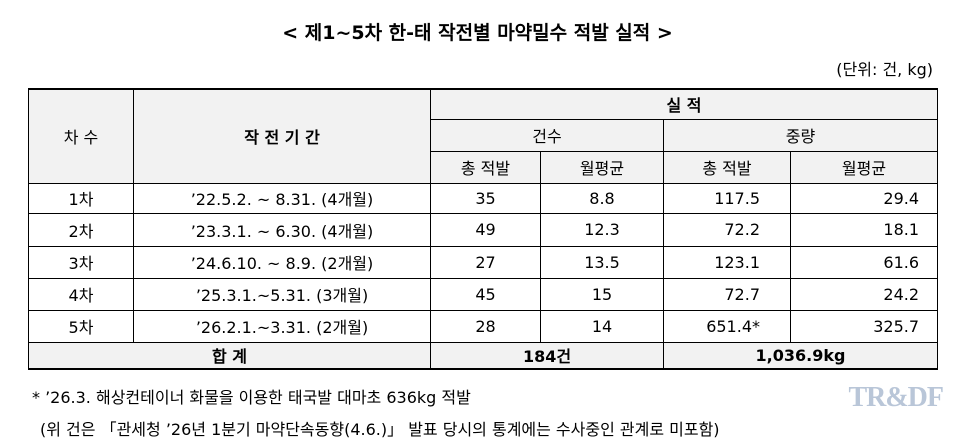  I want to click on table-cell: 29.4, so click(864, 198).